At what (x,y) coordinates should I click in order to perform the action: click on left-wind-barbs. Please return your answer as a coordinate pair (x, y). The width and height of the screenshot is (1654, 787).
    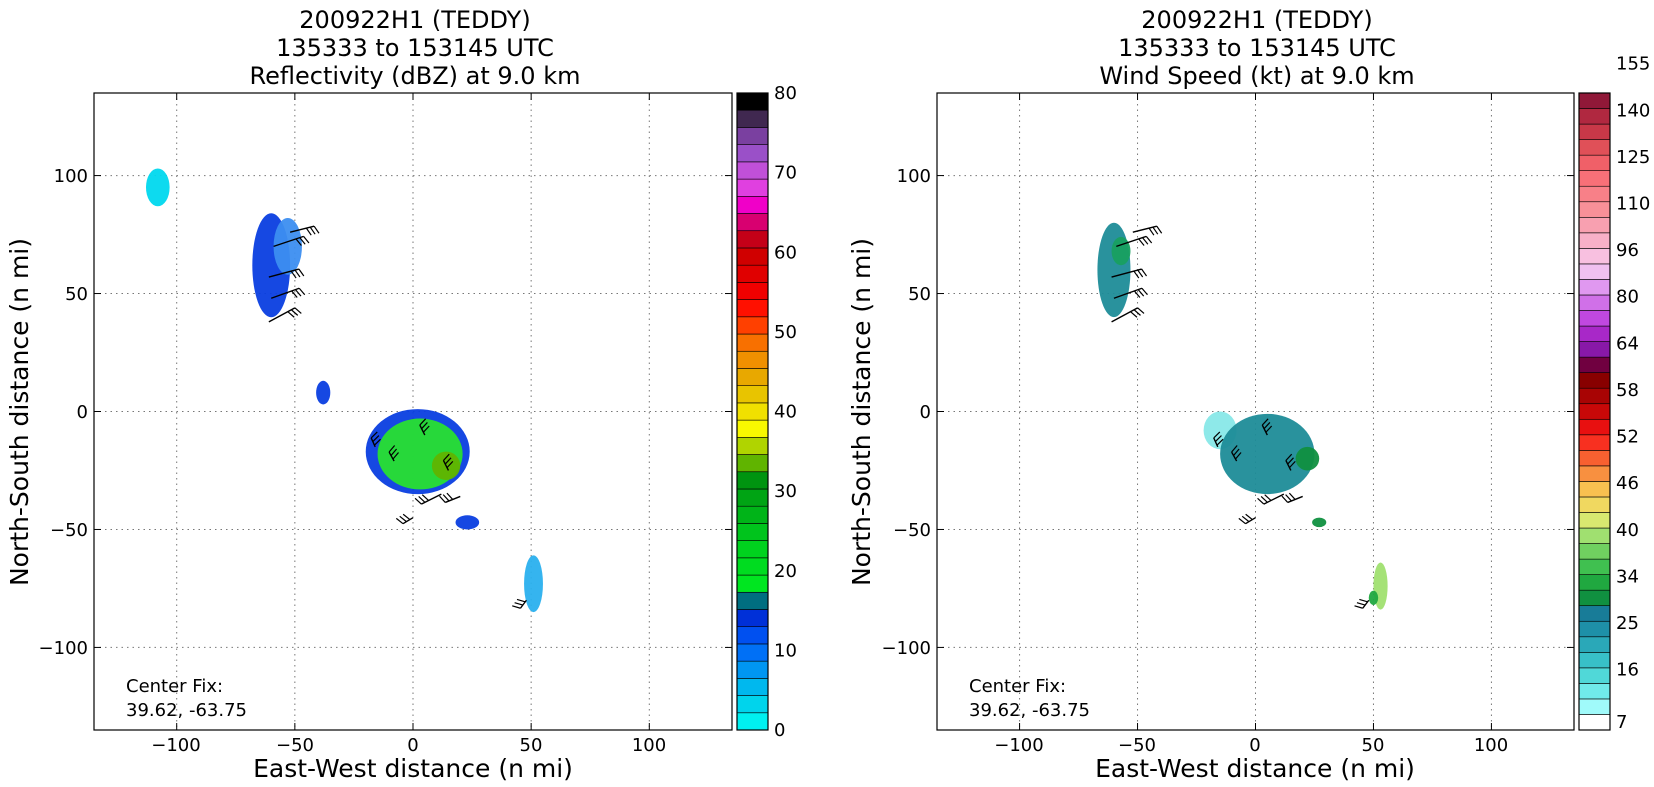
    Looking at the image, I should click on (397, 417).